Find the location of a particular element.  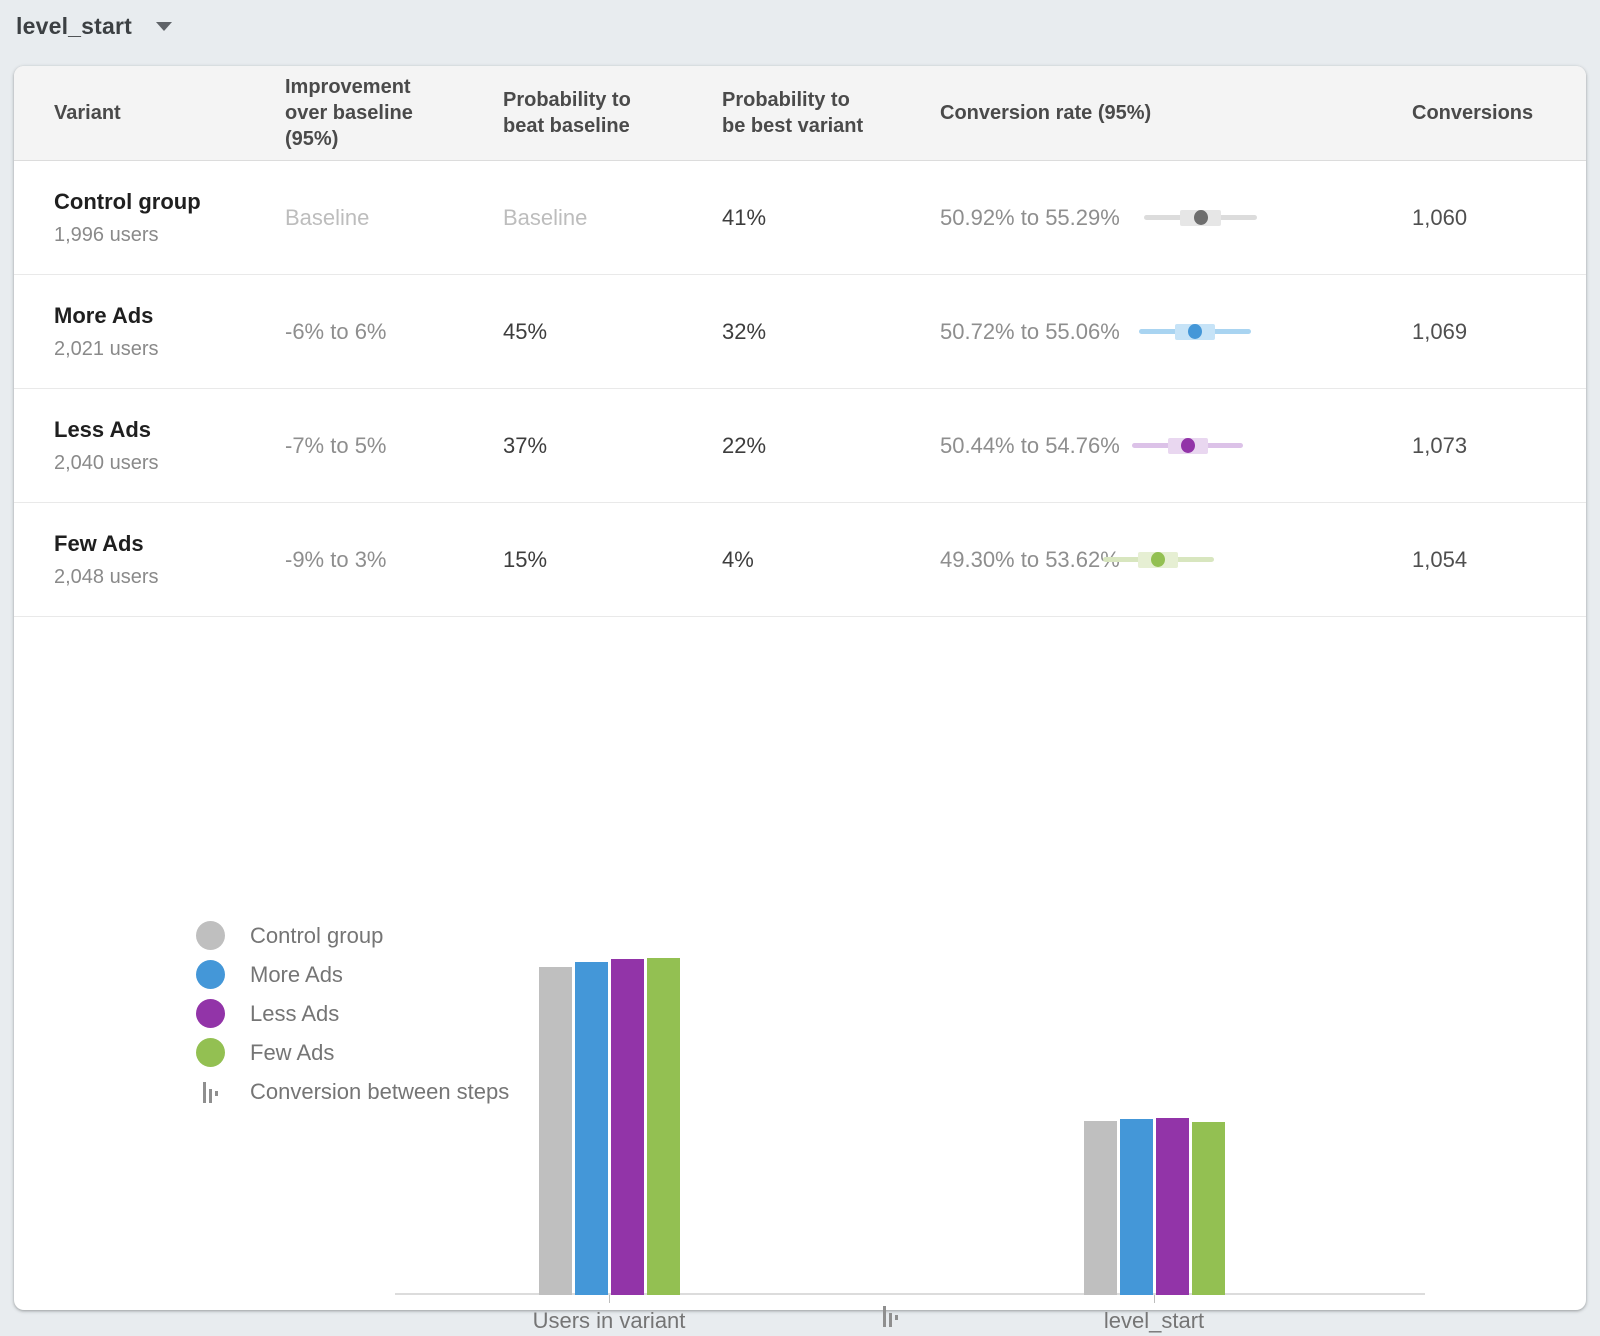

prob-best-value: 4% is located at coordinates (738, 559).